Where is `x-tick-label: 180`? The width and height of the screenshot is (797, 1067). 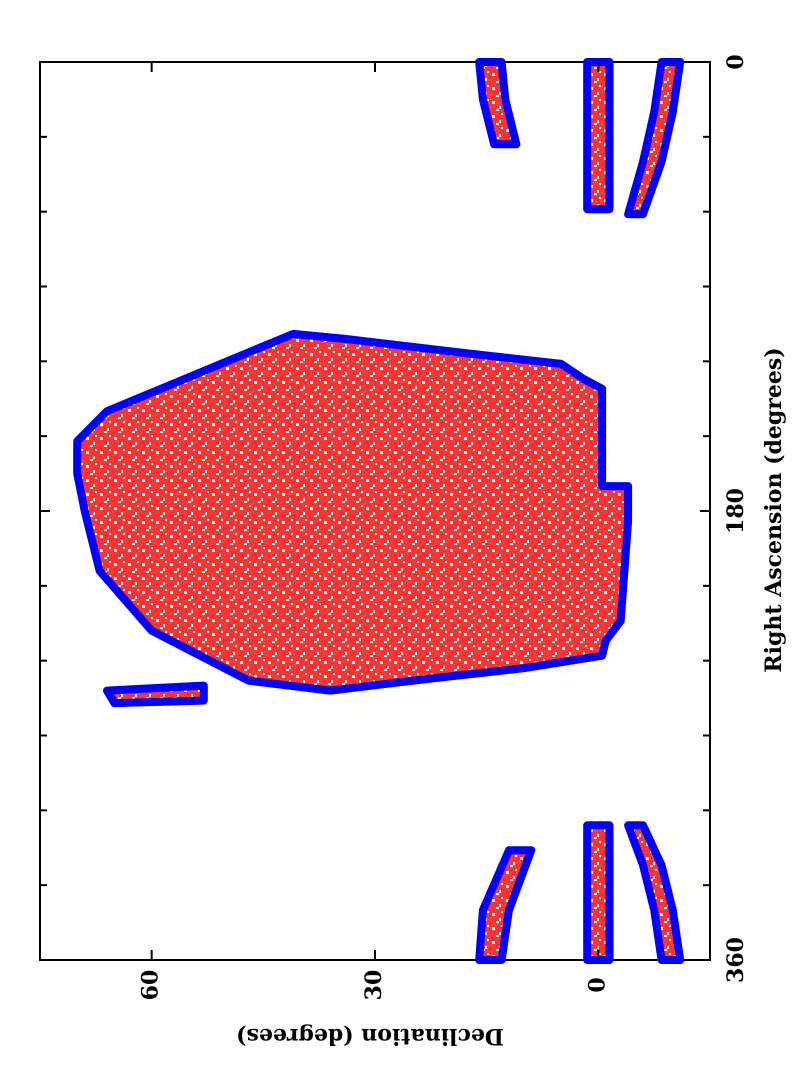 x-tick-label: 180 is located at coordinates (736, 511).